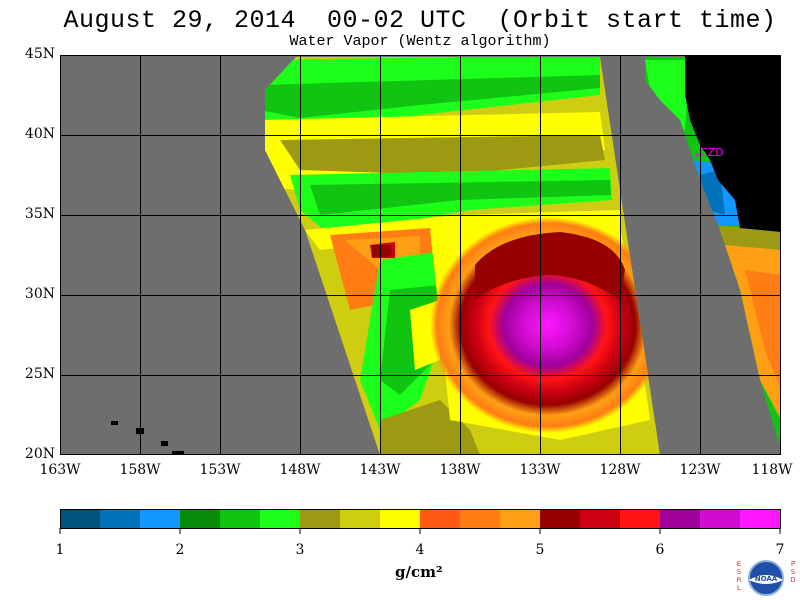 The width and height of the screenshot is (800, 600). I want to click on latitude-label: 20N, so click(39, 454).